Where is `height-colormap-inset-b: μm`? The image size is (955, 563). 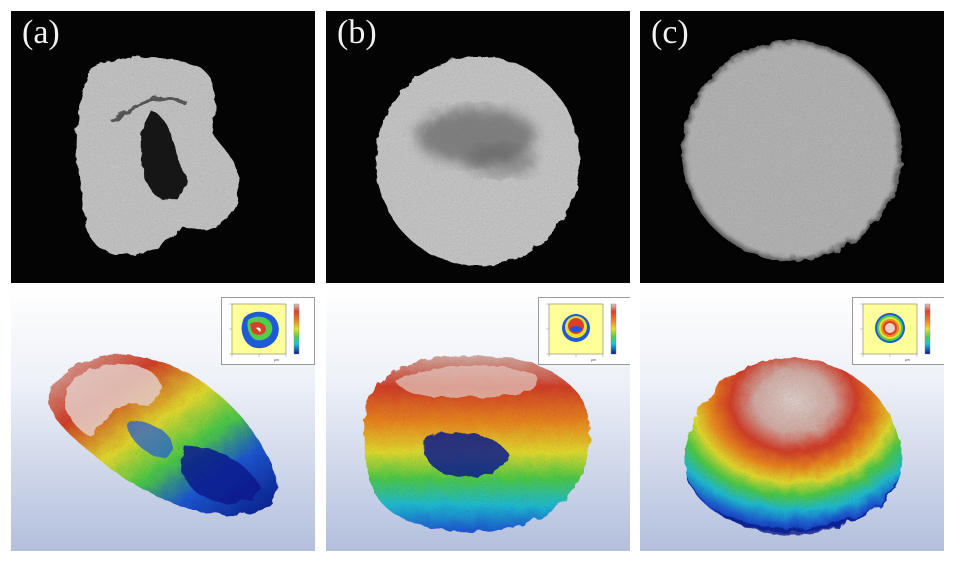
height-colormap-inset-b: μm is located at coordinates (584, 331).